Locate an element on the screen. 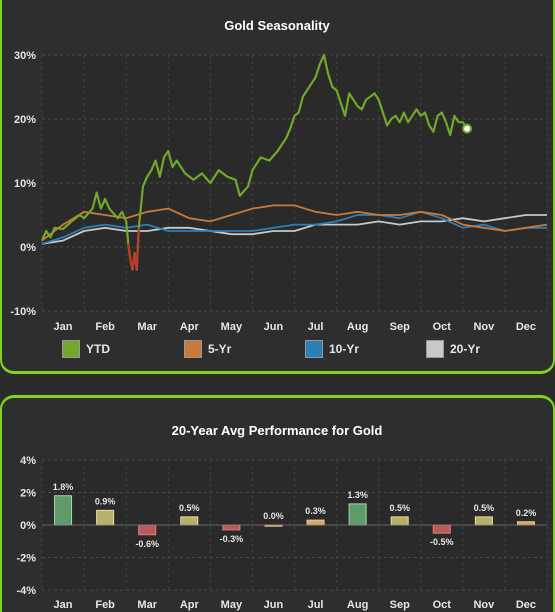  x-tick-label: Aug is located at coordinates (357, 327).